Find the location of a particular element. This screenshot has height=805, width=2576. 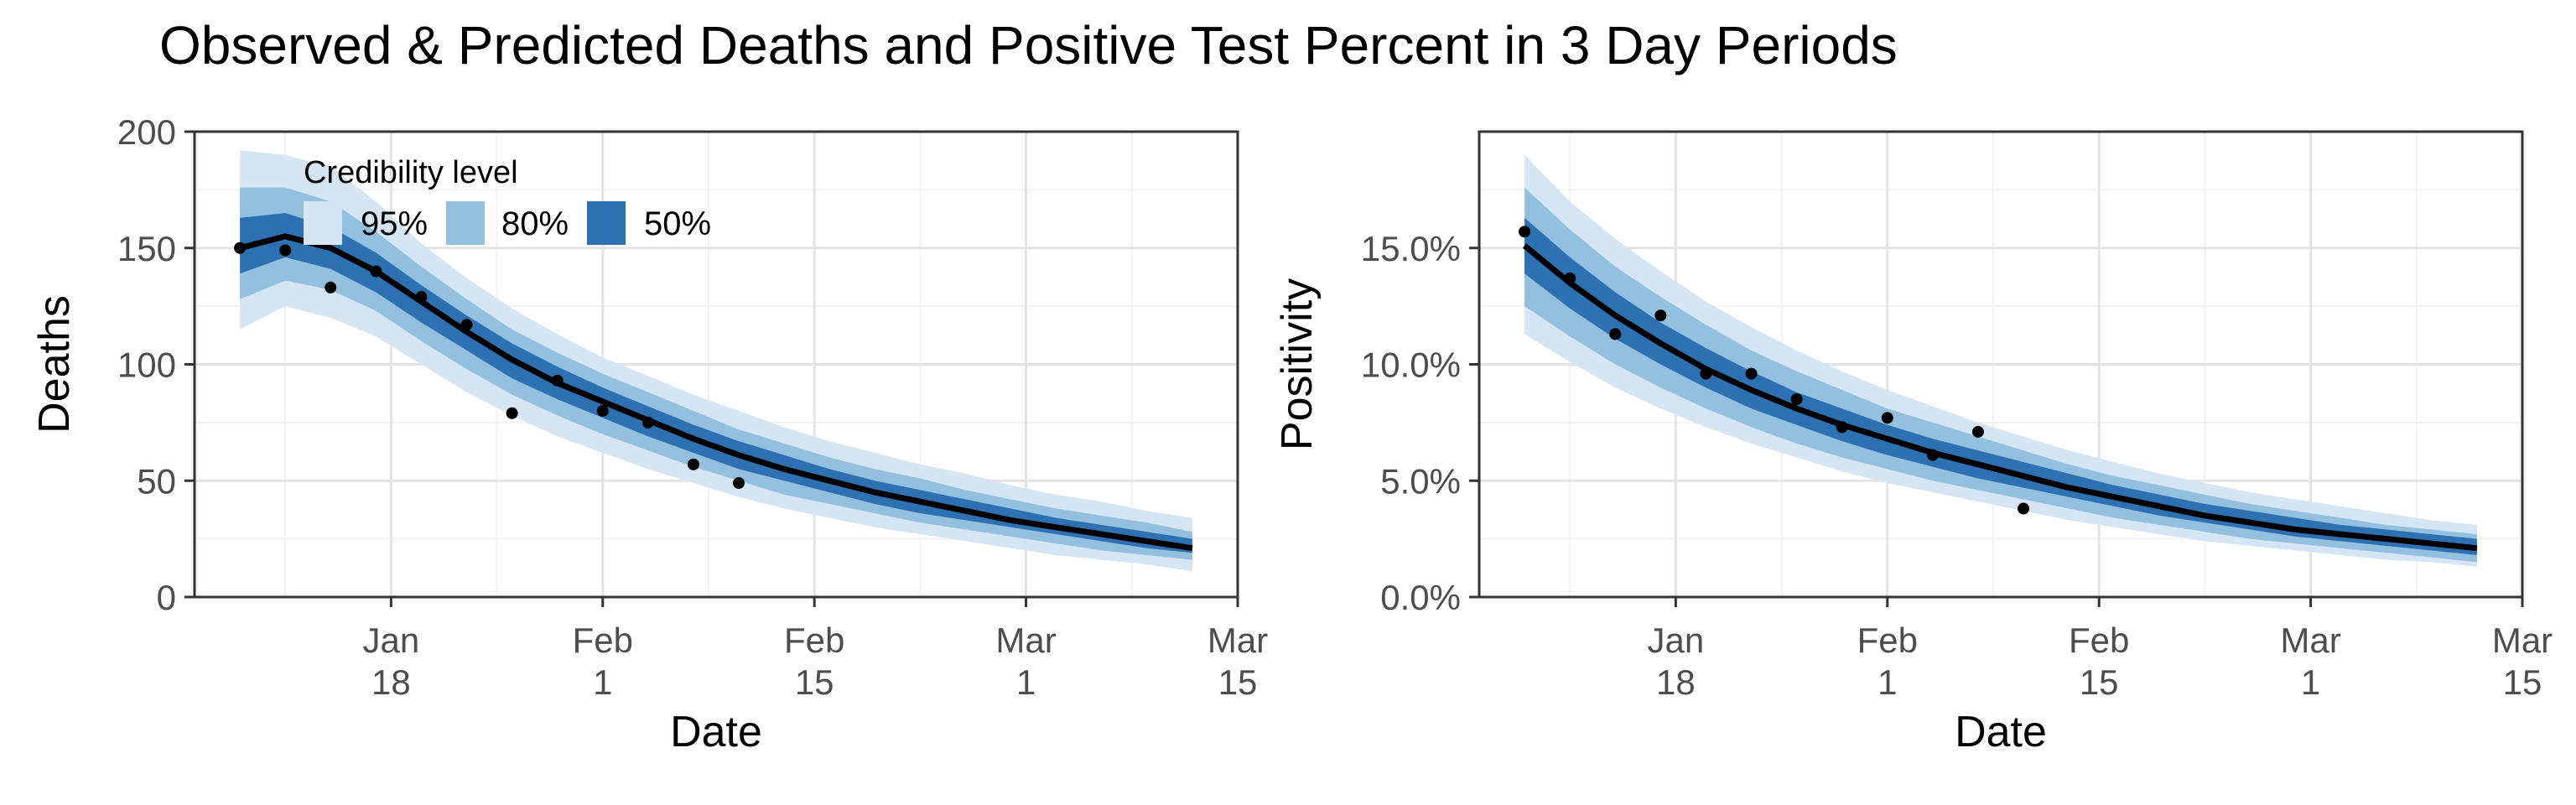

y-tick-label: 50 is located at coordinates (156, 481).